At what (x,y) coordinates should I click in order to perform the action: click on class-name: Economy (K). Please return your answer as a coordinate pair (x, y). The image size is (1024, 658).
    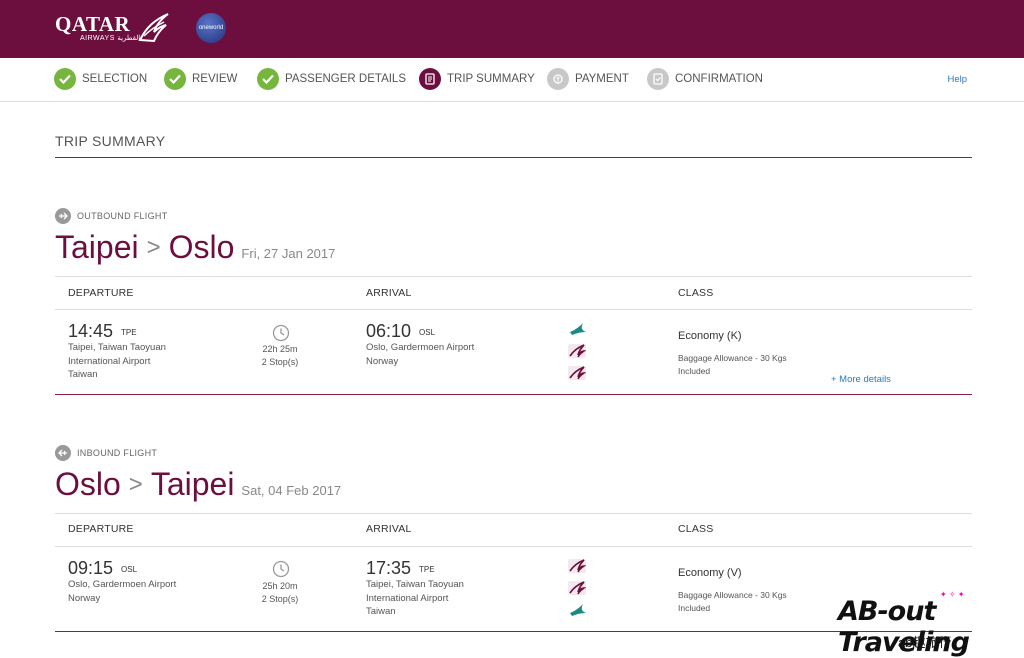
    Looking at the image, I should click on (710, 336).